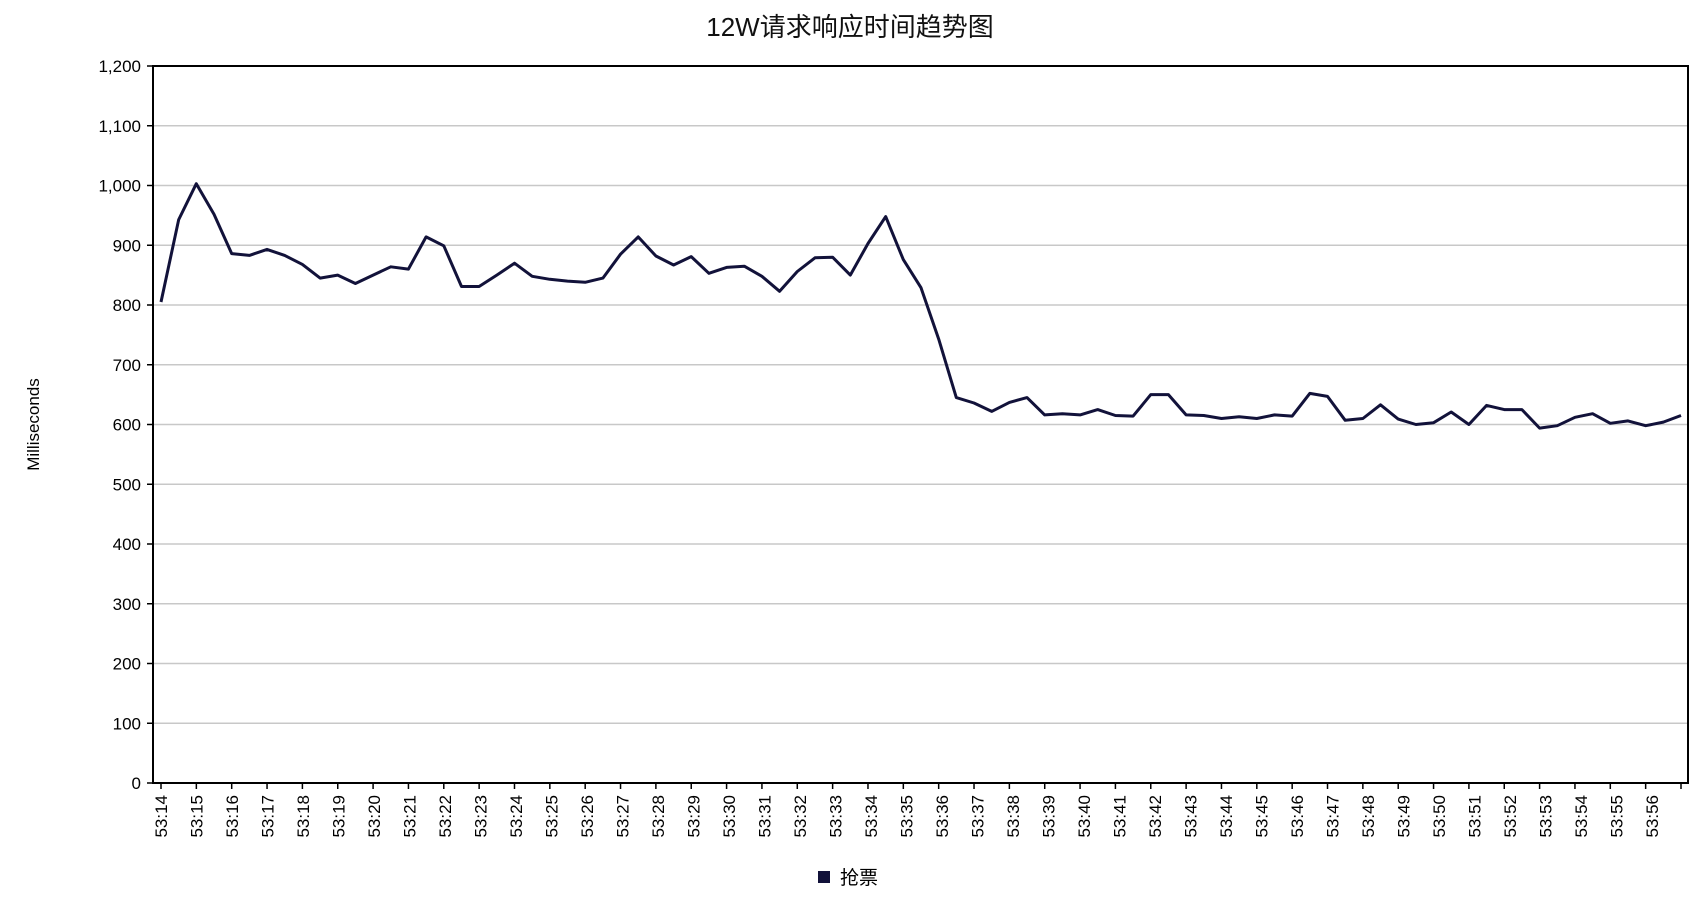  What do you see at coordinates (127, 484) in the screenshot?
I see `y-tick-label: 500` at bounding box center [127, 484].